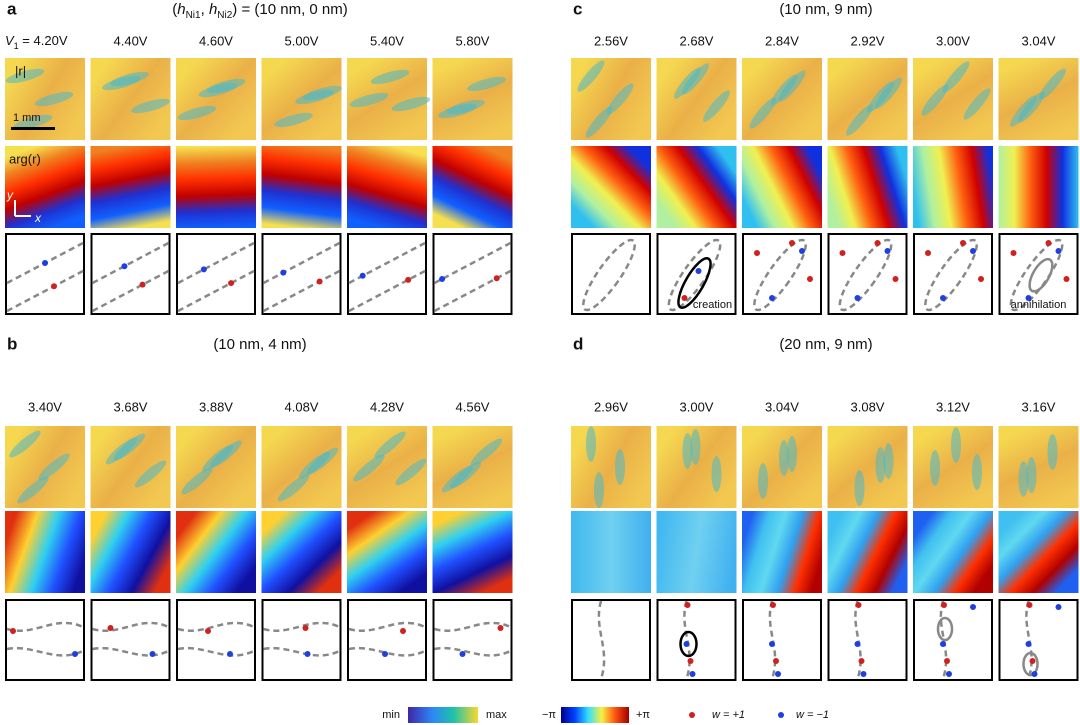 Image resolution: width=1080 pixels, height=725 pixels. What do you see at coordinates (174, 9) in the screenshot?
I see `title-part: (` at bounding box center [174, 9].